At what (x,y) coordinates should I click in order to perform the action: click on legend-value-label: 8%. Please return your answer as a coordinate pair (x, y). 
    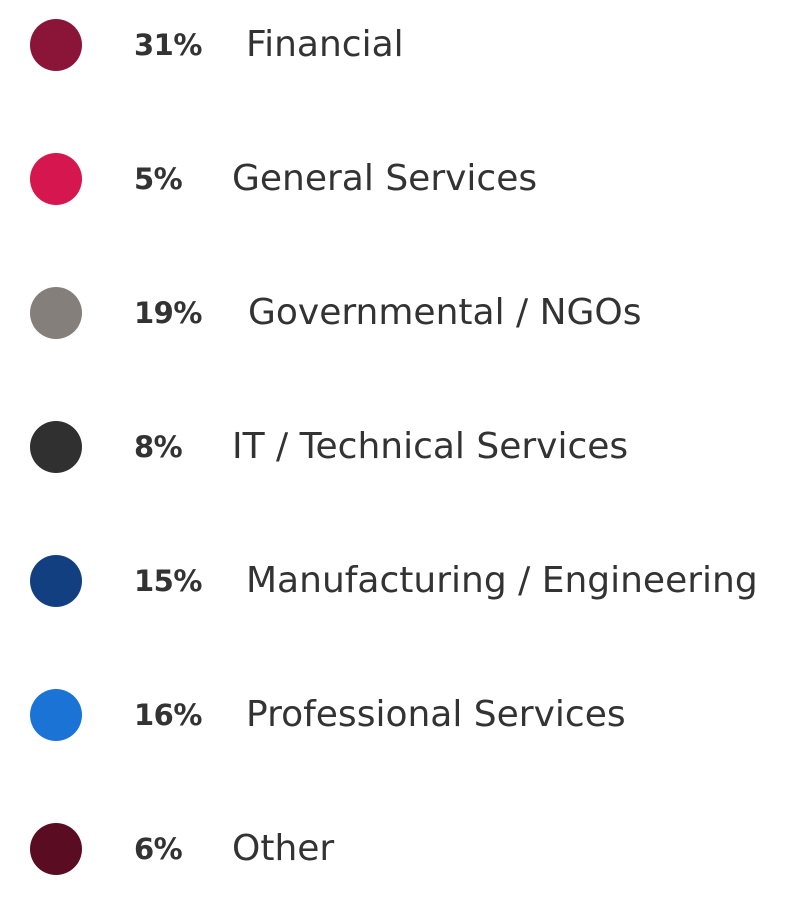
    Looking at the image, I should click on (158, 447).